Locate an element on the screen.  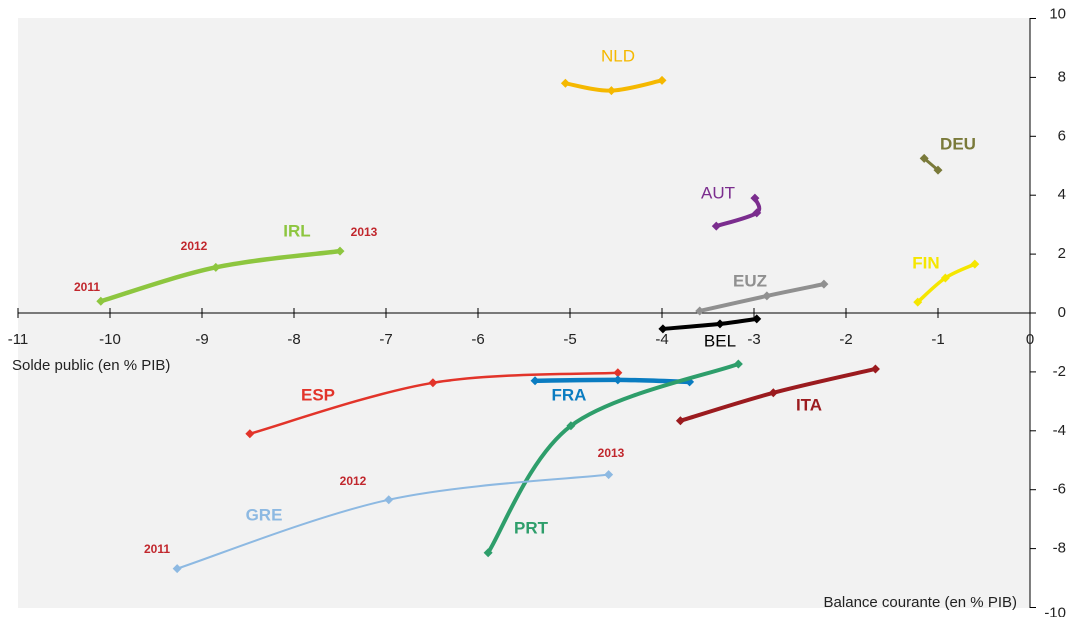
x-axis-title: Solde public (en % PIB) is located at coordinates (91, 365).